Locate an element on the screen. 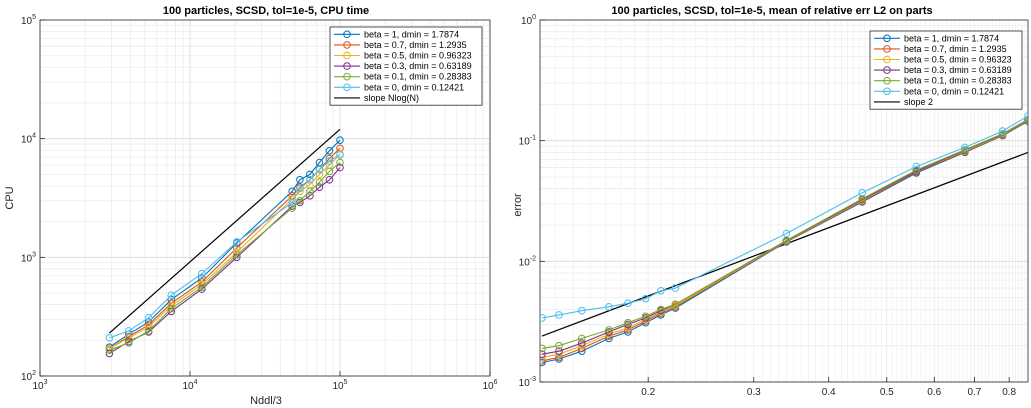 This screenshot has height=408, width=1031. y-tick-label: 10⁻¹ is located at coordinates (527, 141).